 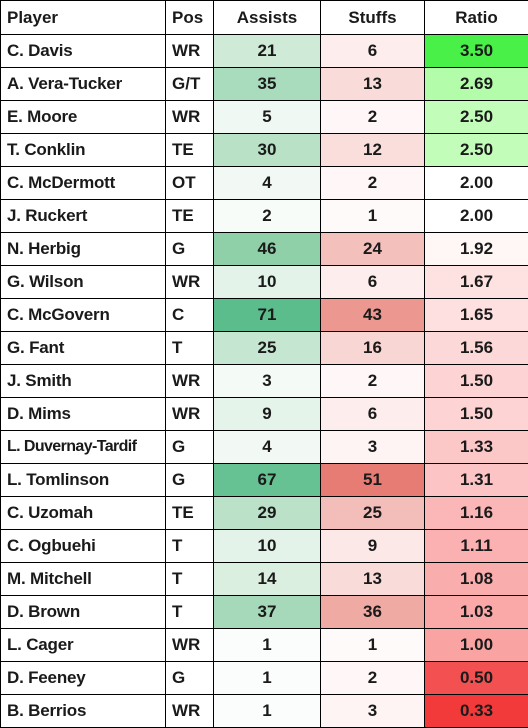 I want to click on ratio-cell: 2.69, so click(x=476, y=84).